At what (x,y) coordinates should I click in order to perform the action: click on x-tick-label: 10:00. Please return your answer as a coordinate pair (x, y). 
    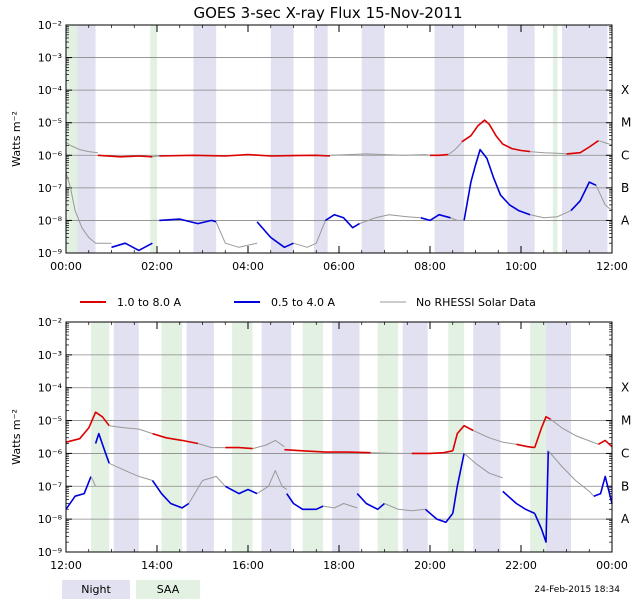
    Looking at the image, I should click on (521, 266).